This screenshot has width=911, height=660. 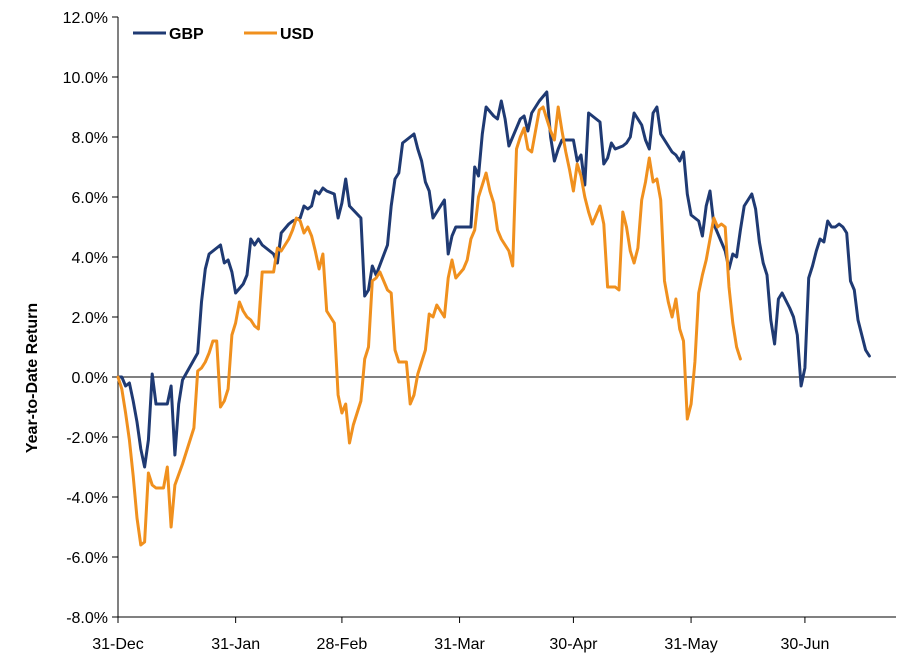 I want to click on y-tick-label: 6.0%, so click(x=90, y=198).